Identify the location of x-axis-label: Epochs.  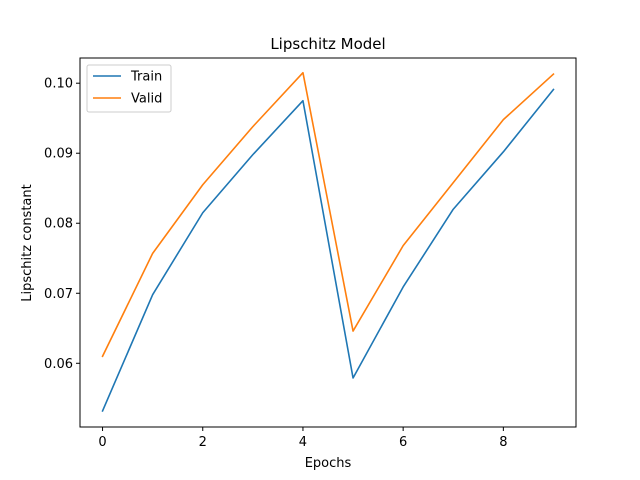
(328, 463).